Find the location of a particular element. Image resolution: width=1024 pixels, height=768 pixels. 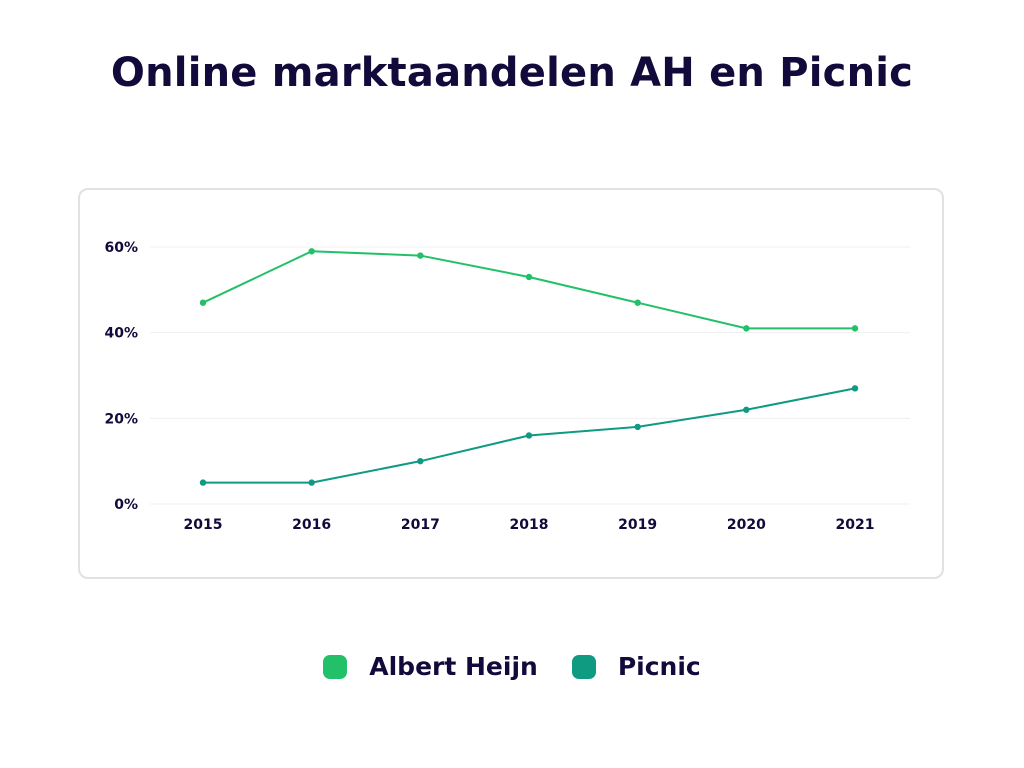

legend-item-picnic: Picnic is located at coordinates (636, 666).